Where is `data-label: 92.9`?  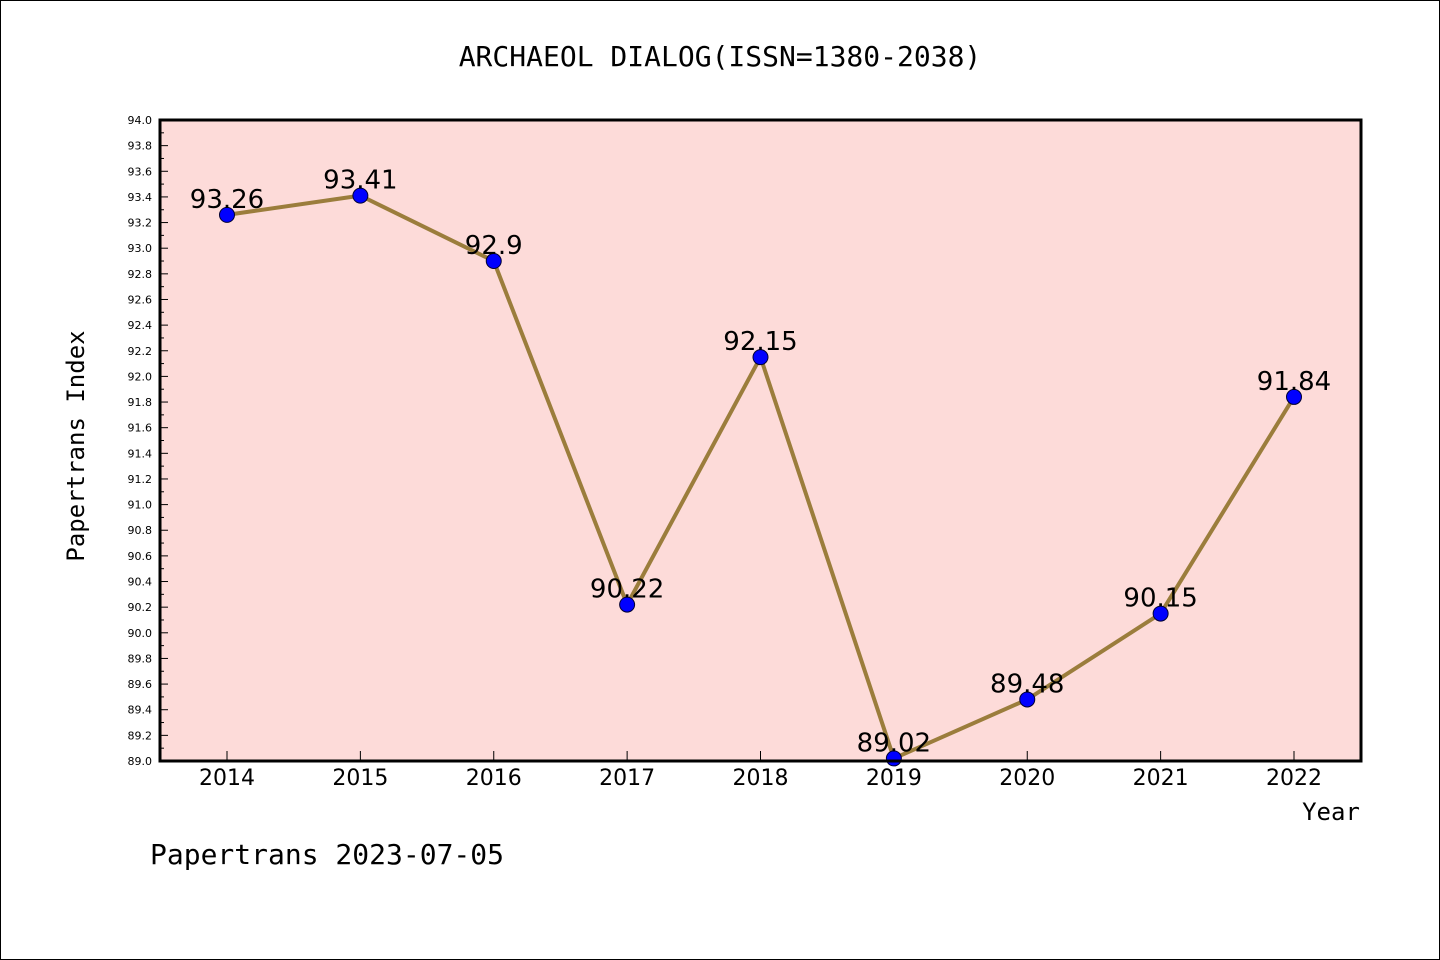
data-label: 92.9 is located at coordinates (494, 246).